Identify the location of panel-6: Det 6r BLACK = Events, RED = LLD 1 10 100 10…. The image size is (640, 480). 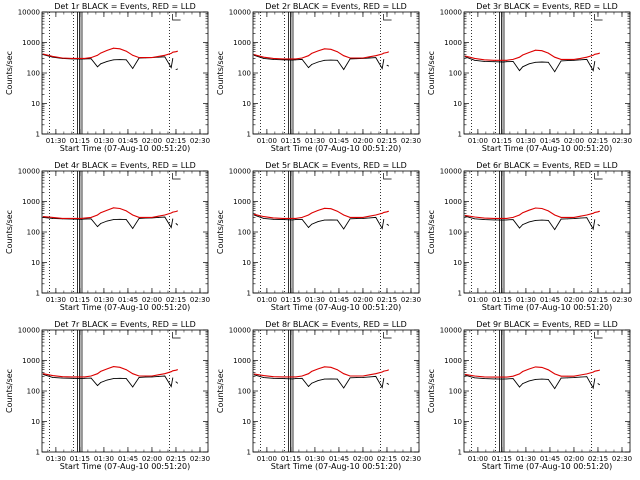
(529, 236).